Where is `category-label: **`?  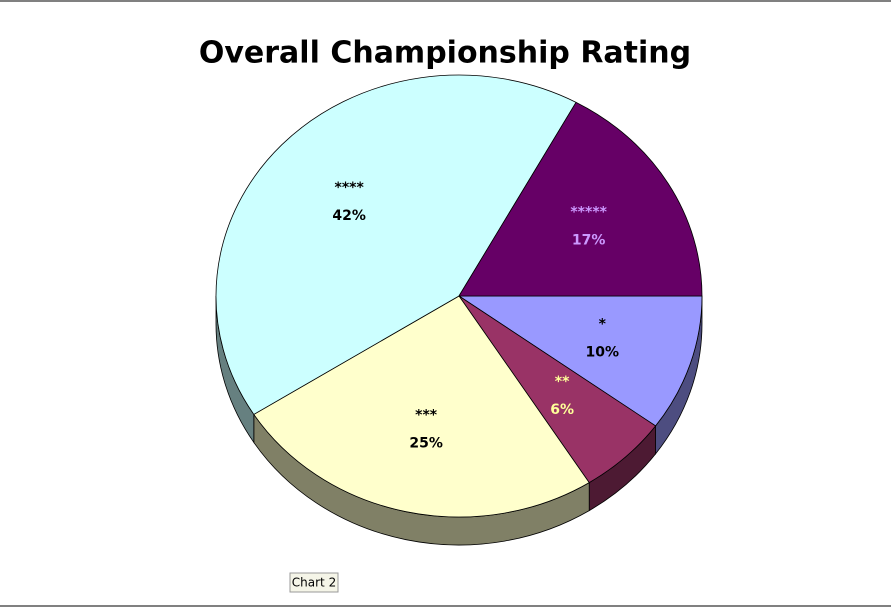 category-label: ** is located at coordinates (562, 382).